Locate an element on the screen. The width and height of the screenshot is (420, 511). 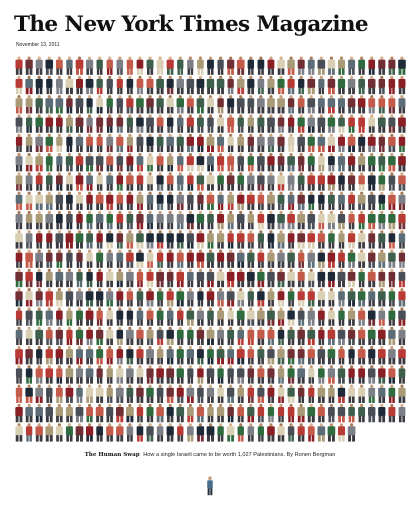
lone-figure-part is located at coordinates (211, 492).